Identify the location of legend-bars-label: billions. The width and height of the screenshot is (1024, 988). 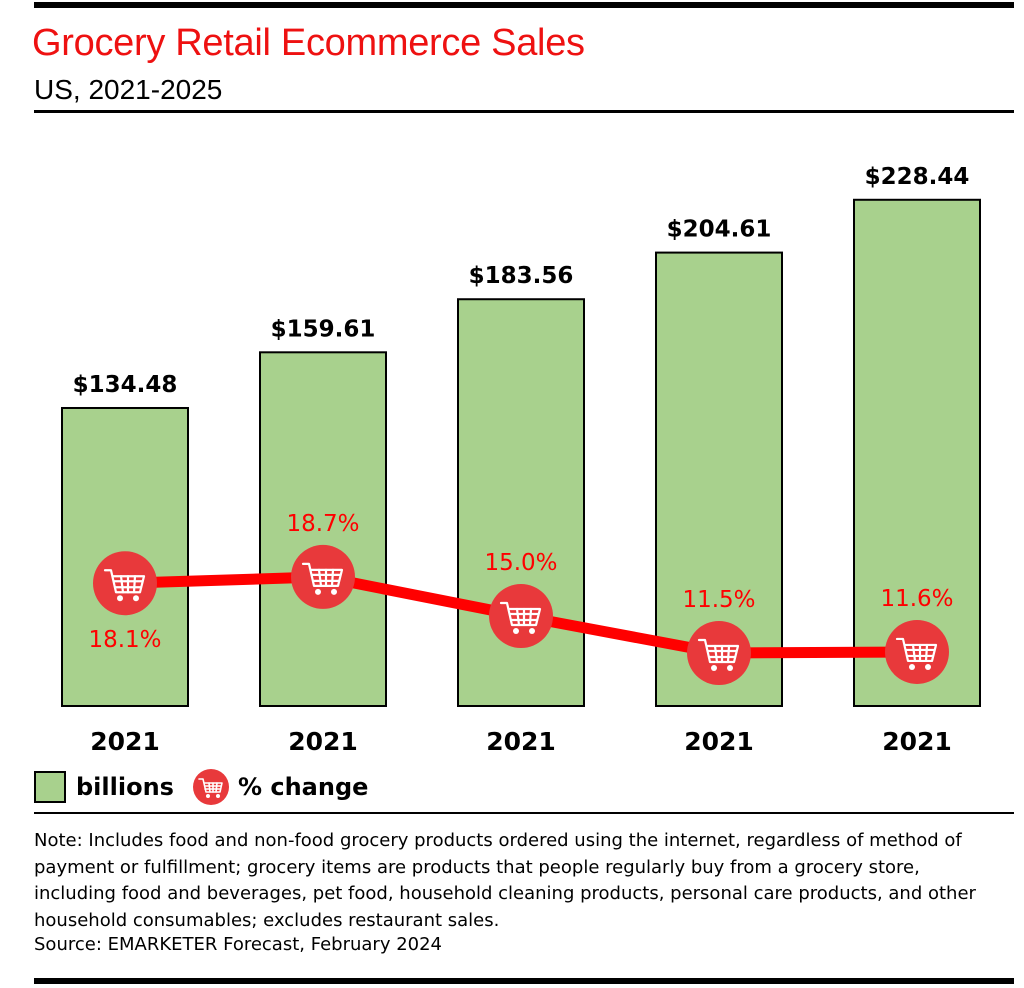
(125, 787).